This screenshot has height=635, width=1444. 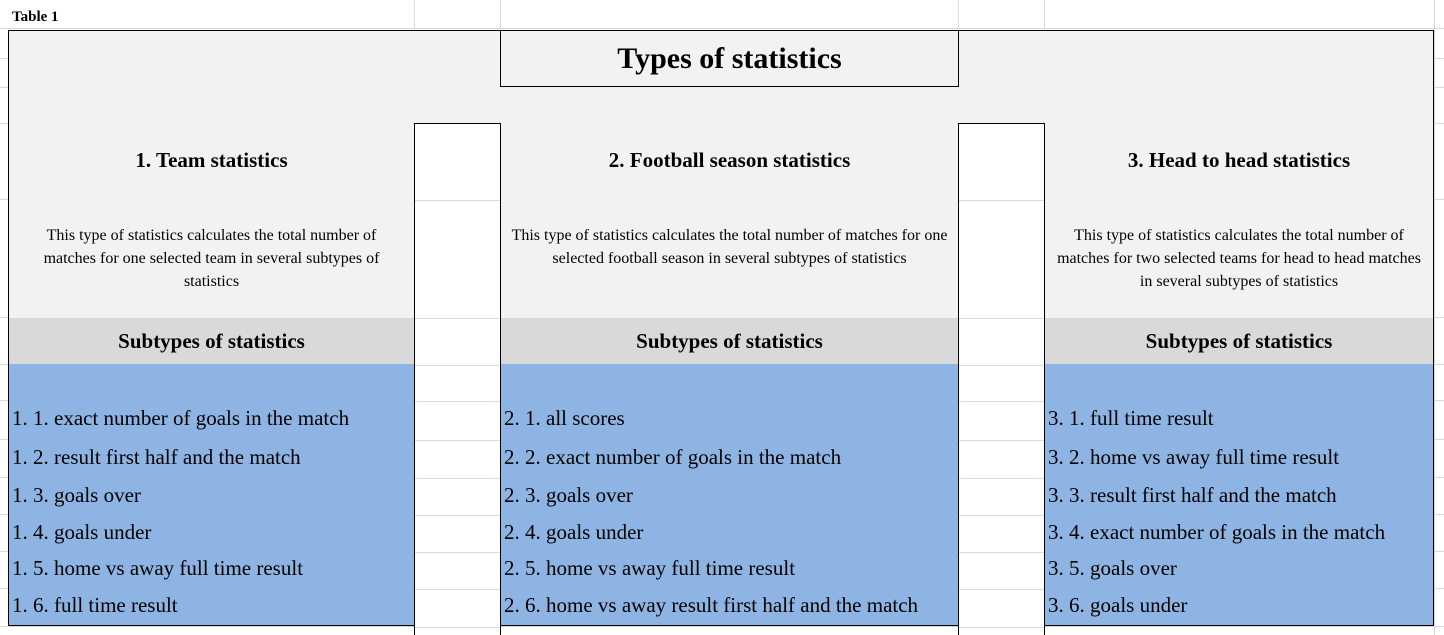 I want to click on list-item: 3. 2. home vs away full time result, so click(x=1194, y=457).